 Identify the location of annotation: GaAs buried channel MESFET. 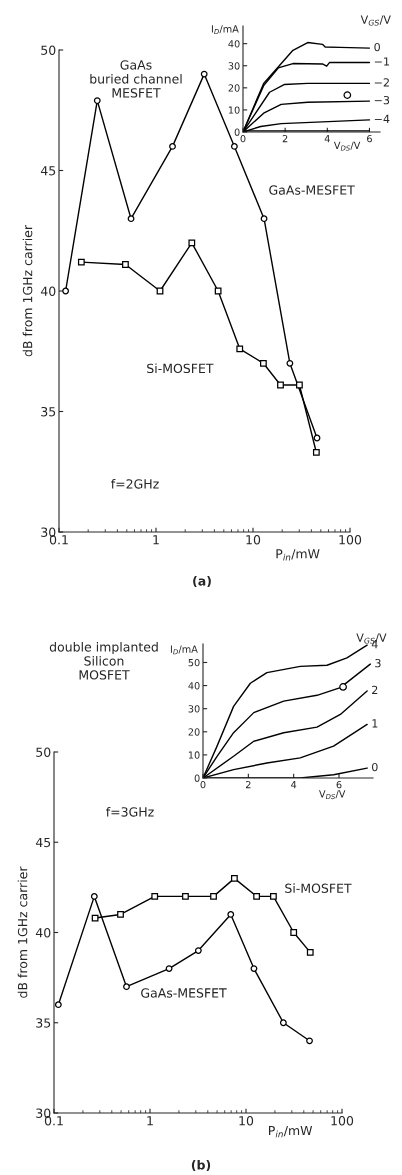
(136, 79).